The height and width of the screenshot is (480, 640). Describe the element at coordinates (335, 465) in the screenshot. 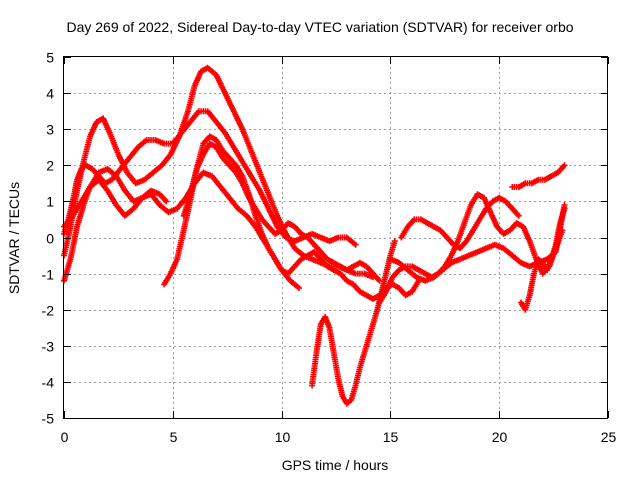

I see `x-axis-label: GPS time / hours` at that location.